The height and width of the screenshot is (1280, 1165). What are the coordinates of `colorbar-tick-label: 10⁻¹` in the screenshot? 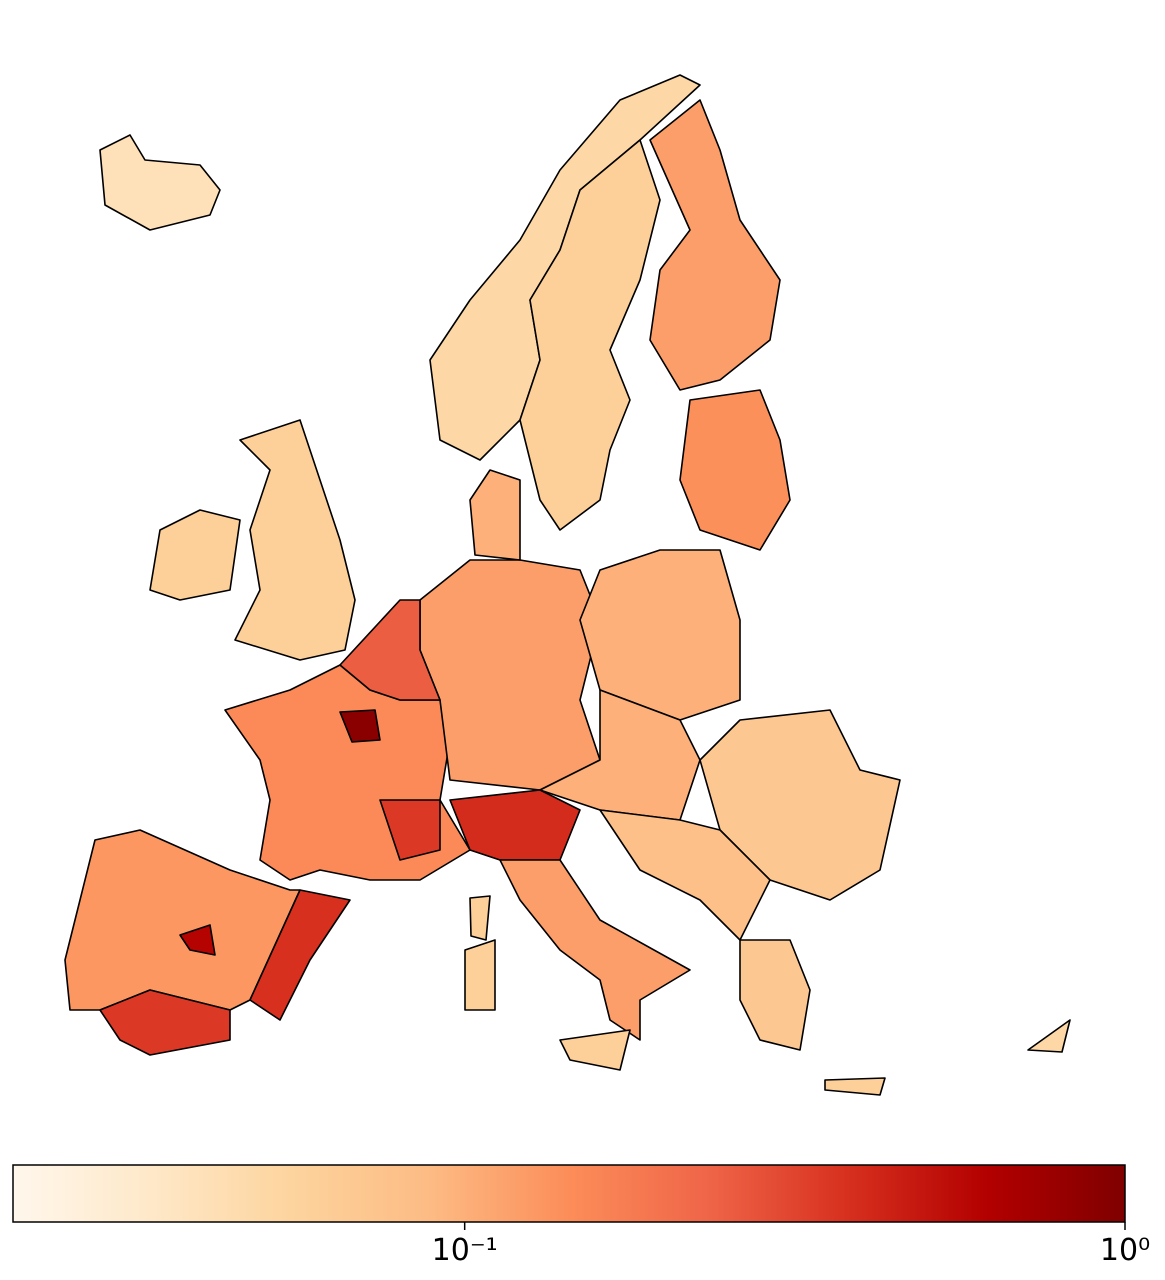 It's located at (465, 1250).